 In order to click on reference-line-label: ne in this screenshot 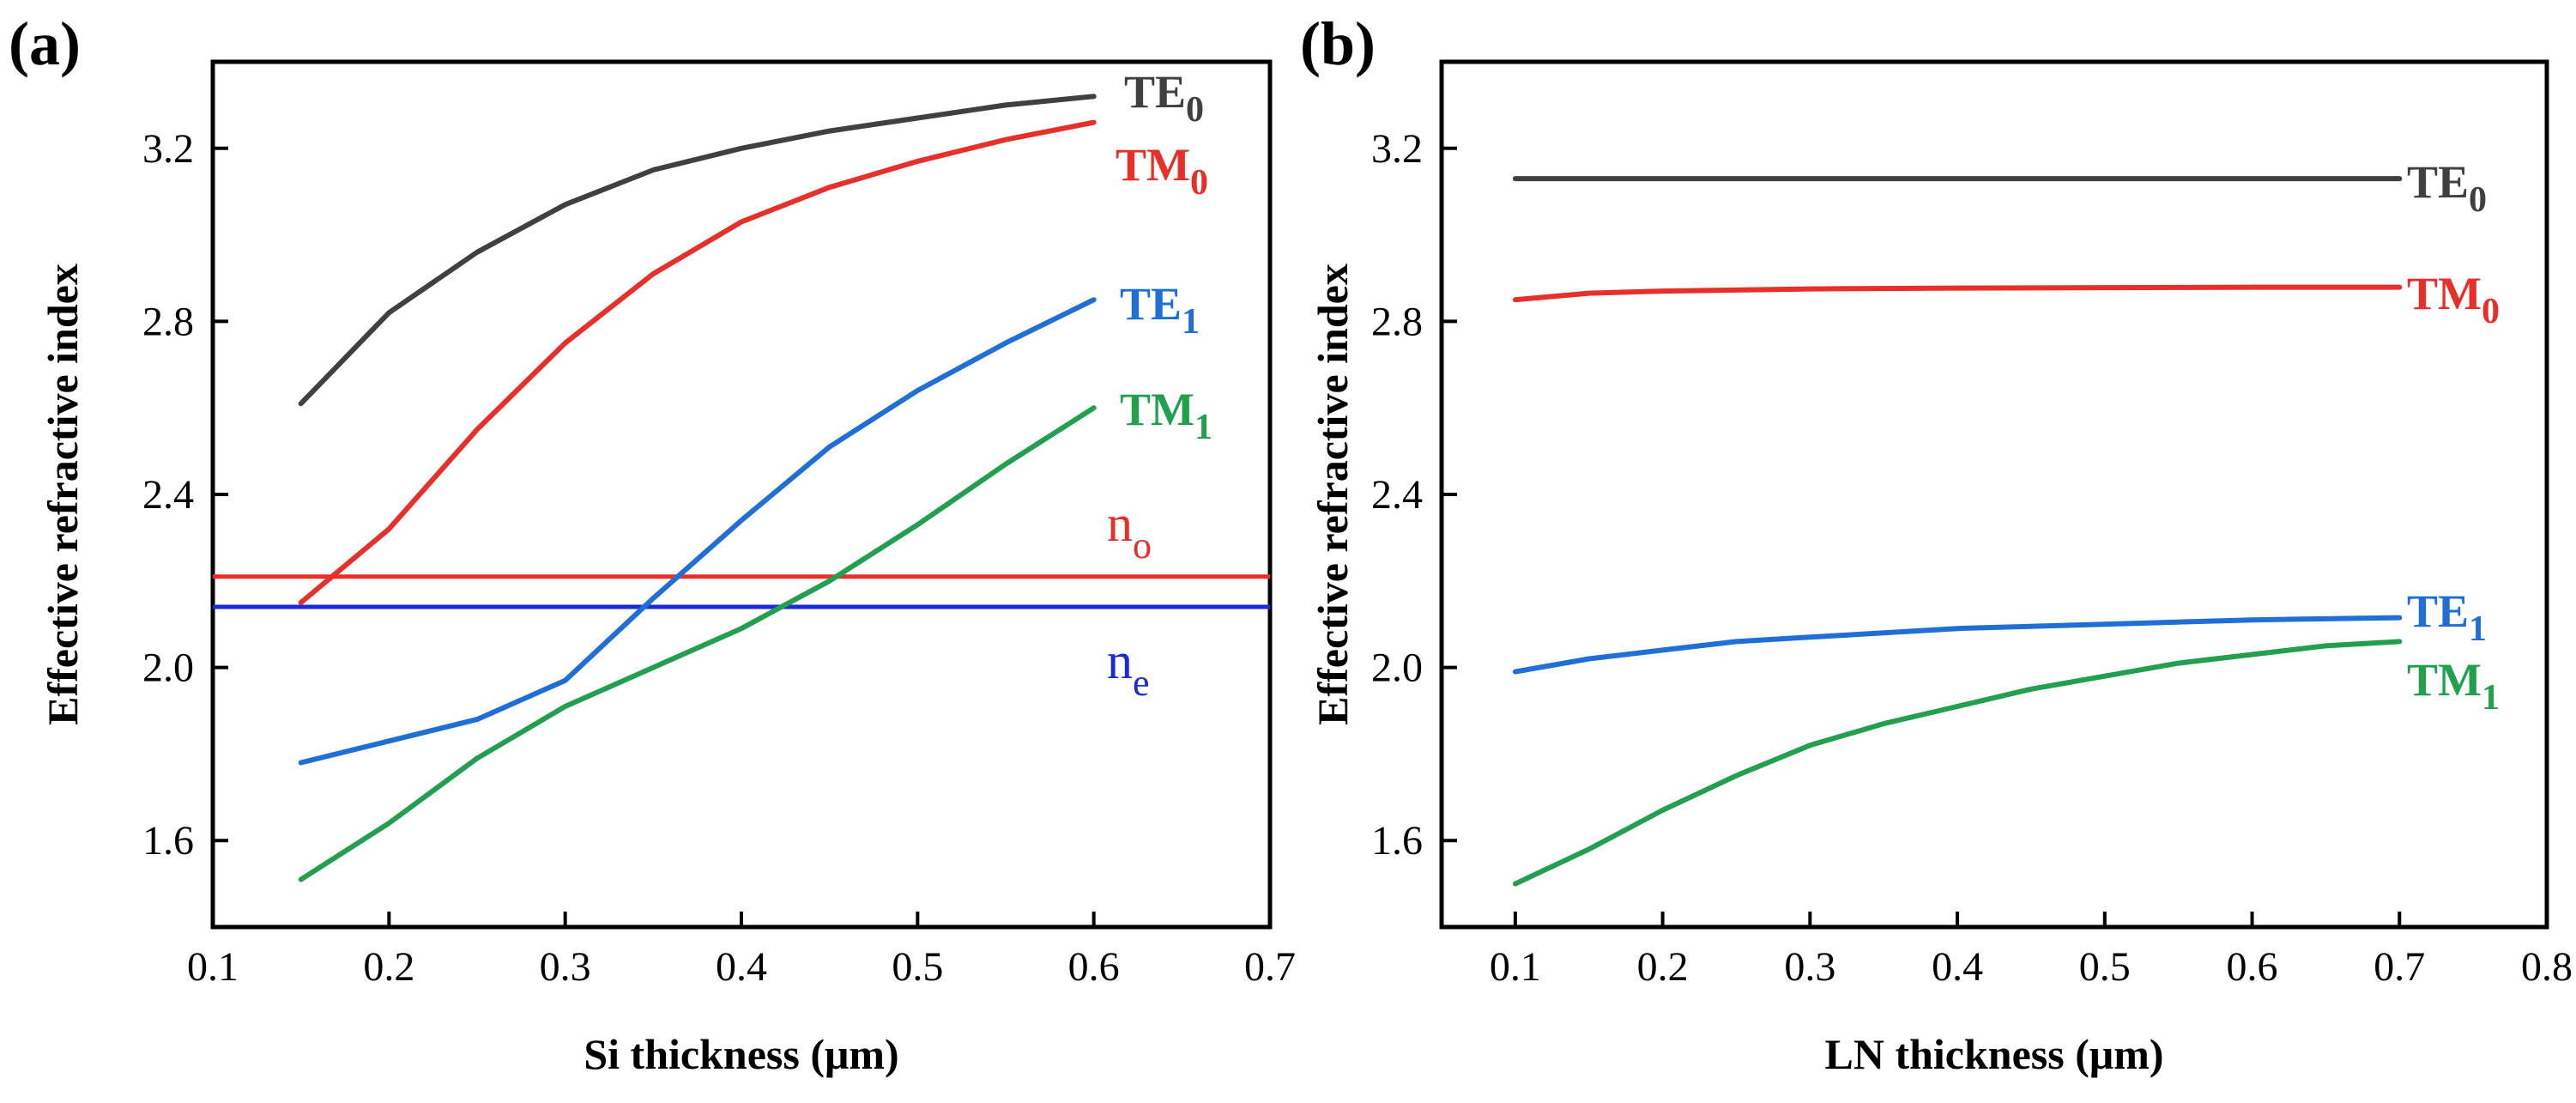, I will do `click(1128, 668)`.